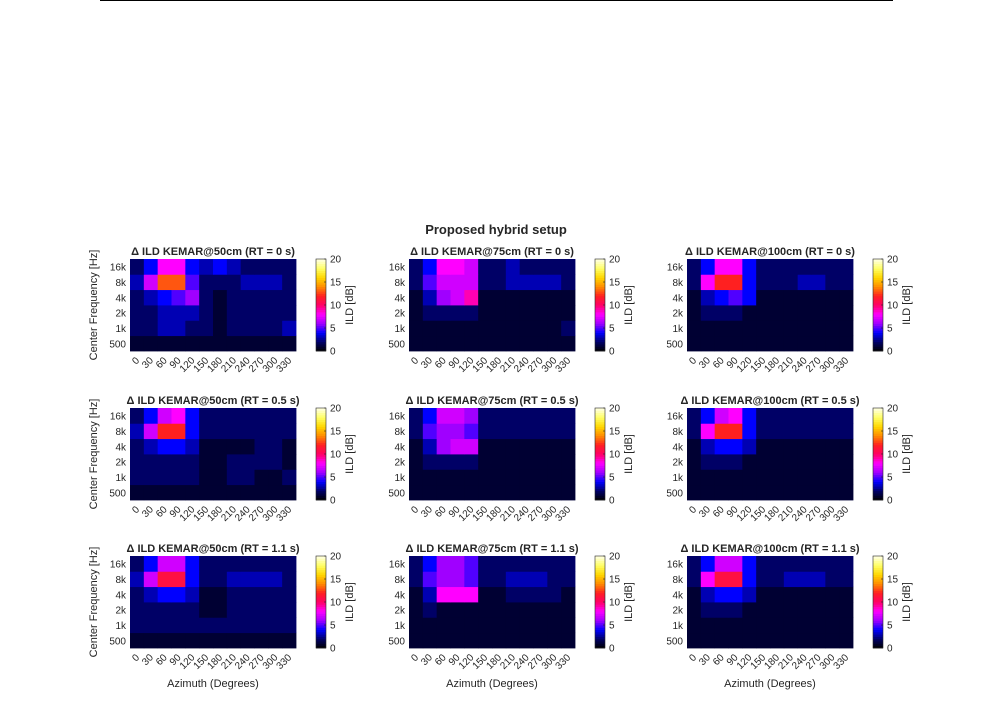 The image size is (992, 716). I want to click on top-rule, so click(496, 0).